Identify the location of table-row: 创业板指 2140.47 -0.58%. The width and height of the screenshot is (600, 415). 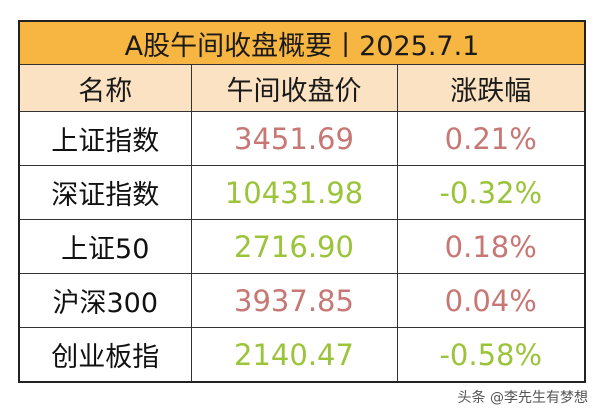
(302, 355).